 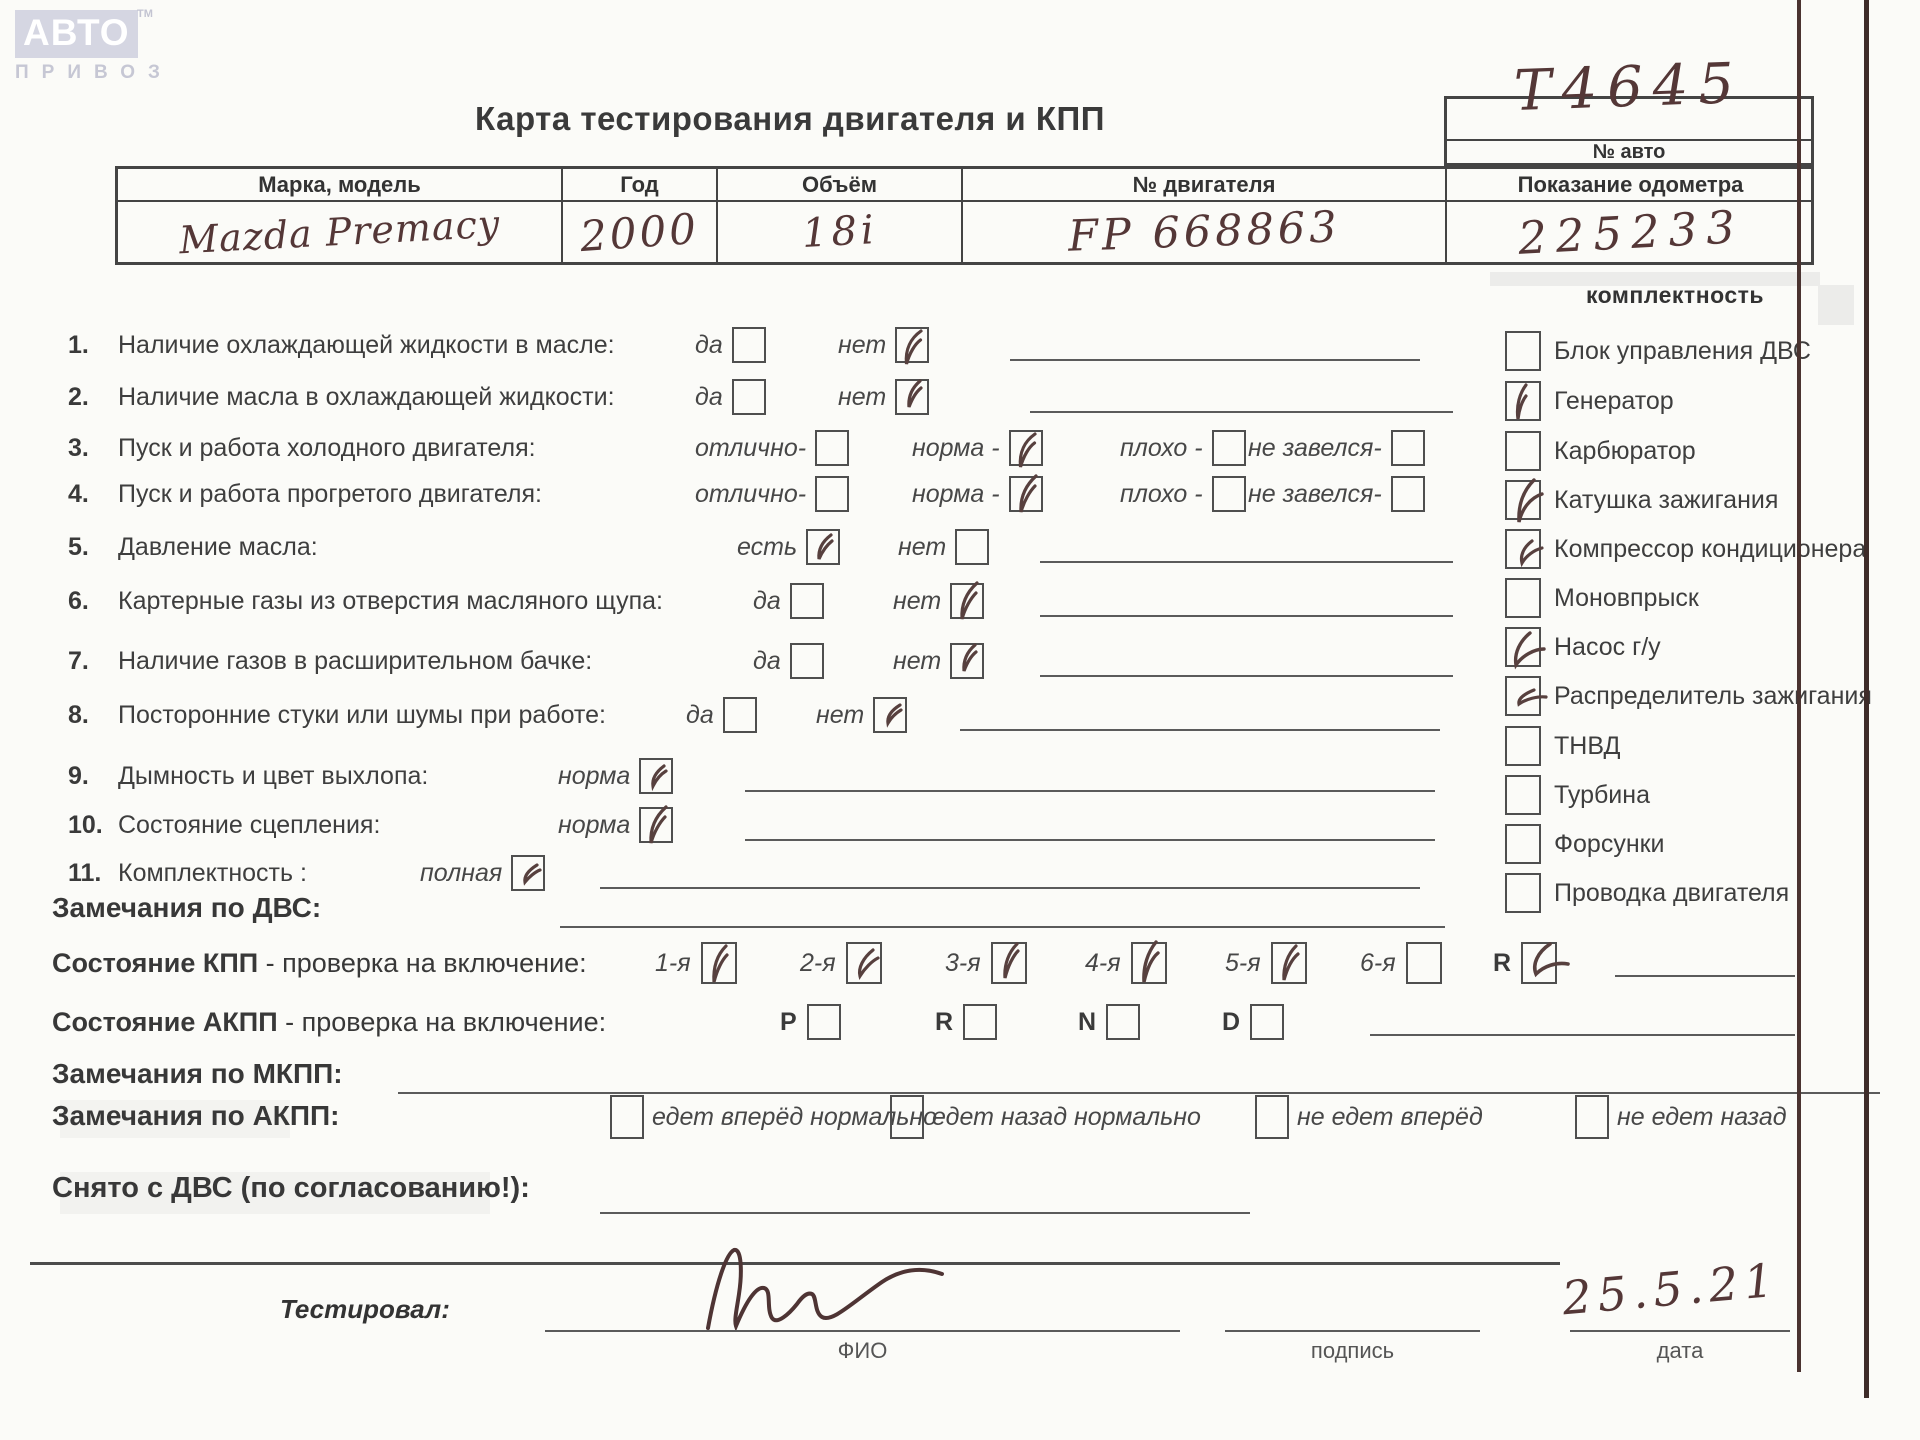 What do you see at coordinates (1243, 962) in the screenshot?
I see `gear-label: 5-я` at bounding box center [1243, 962].